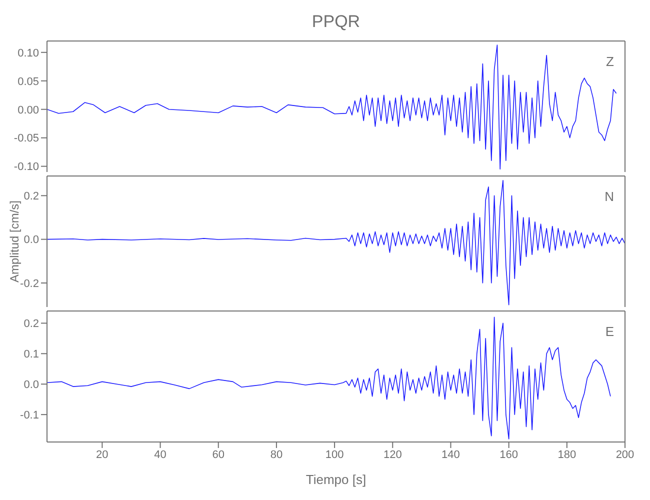 The height and width of the screenshot is (500, 650). Describe the element at coordinates (334, 454) in the screenshot. I see `x-tick-label: 100` at that location.